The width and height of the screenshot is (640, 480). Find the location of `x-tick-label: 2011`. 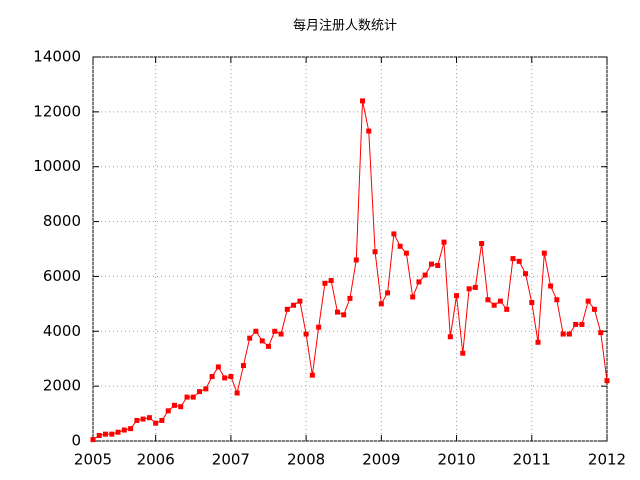

x-tick-label: 2011 is located at coordinates (532, 460).